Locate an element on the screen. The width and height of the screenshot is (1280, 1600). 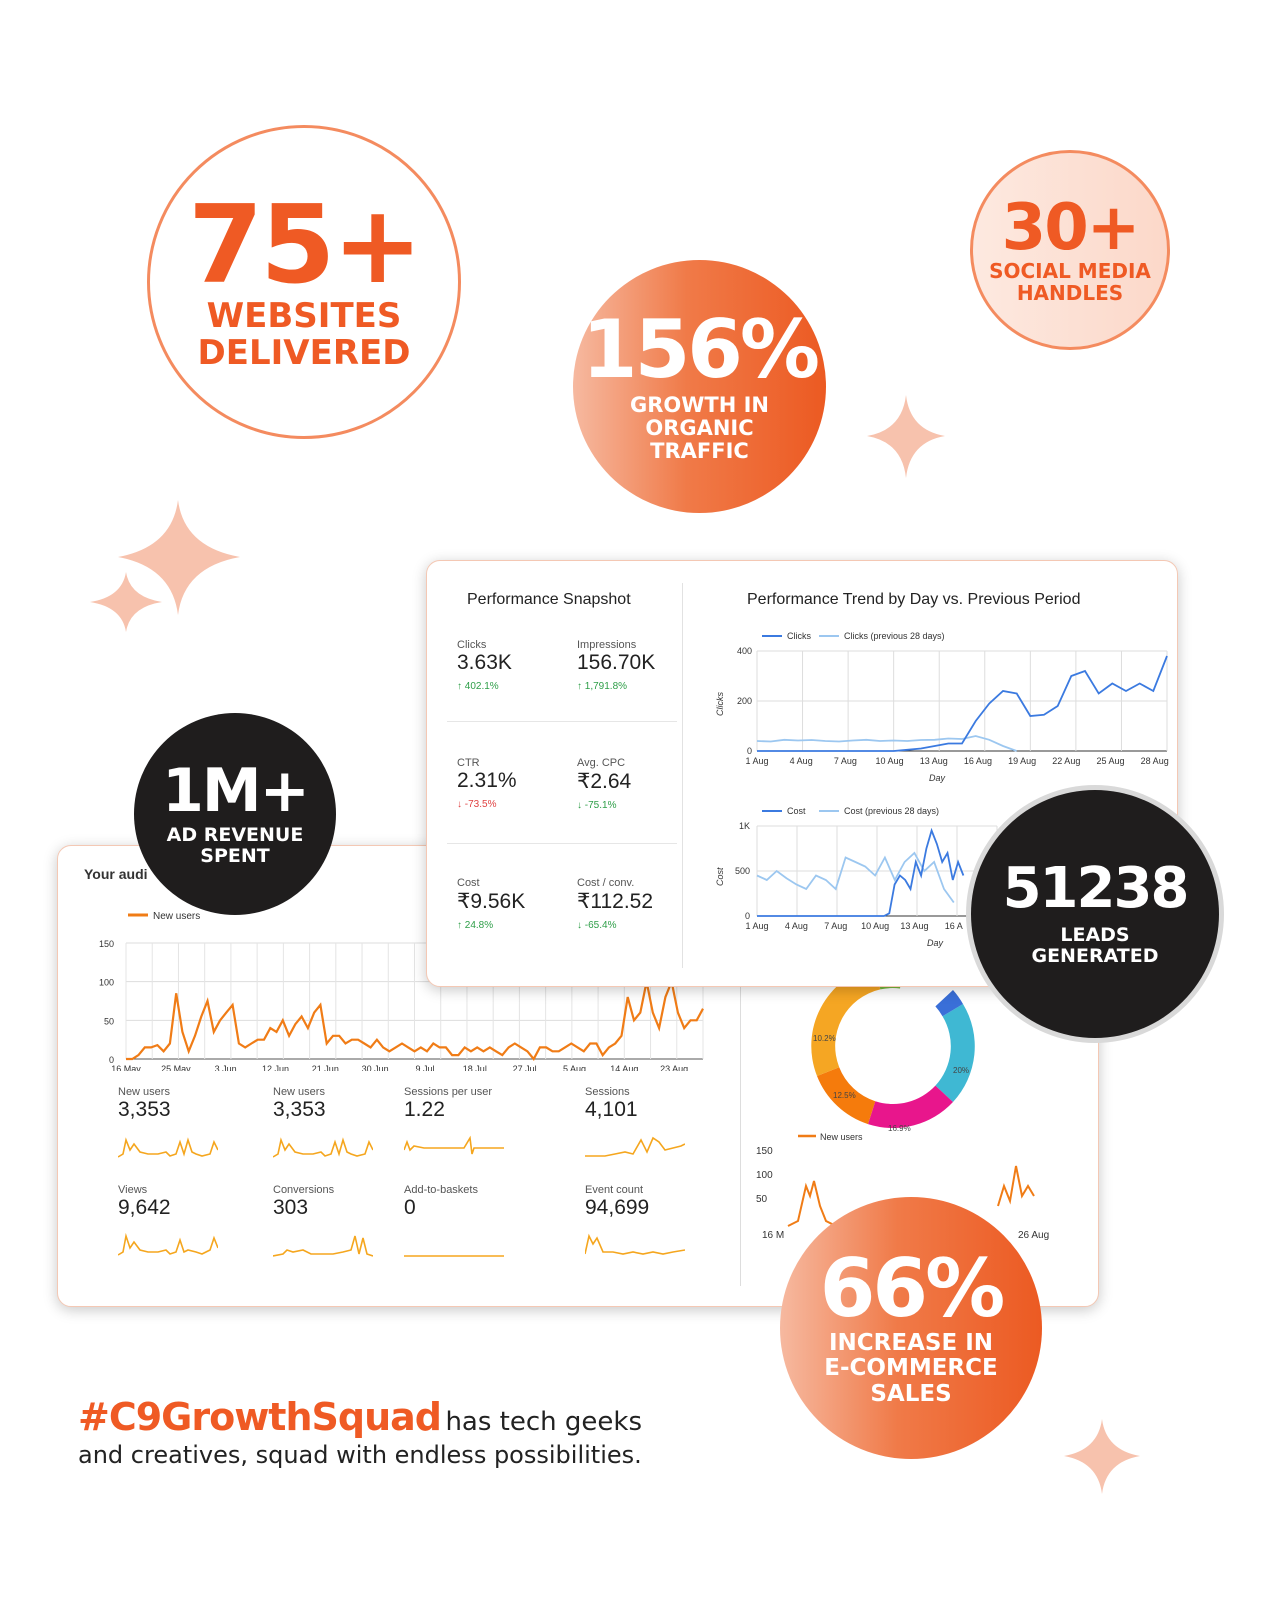
new-users-series-line is located at coordinates (415, 1019).